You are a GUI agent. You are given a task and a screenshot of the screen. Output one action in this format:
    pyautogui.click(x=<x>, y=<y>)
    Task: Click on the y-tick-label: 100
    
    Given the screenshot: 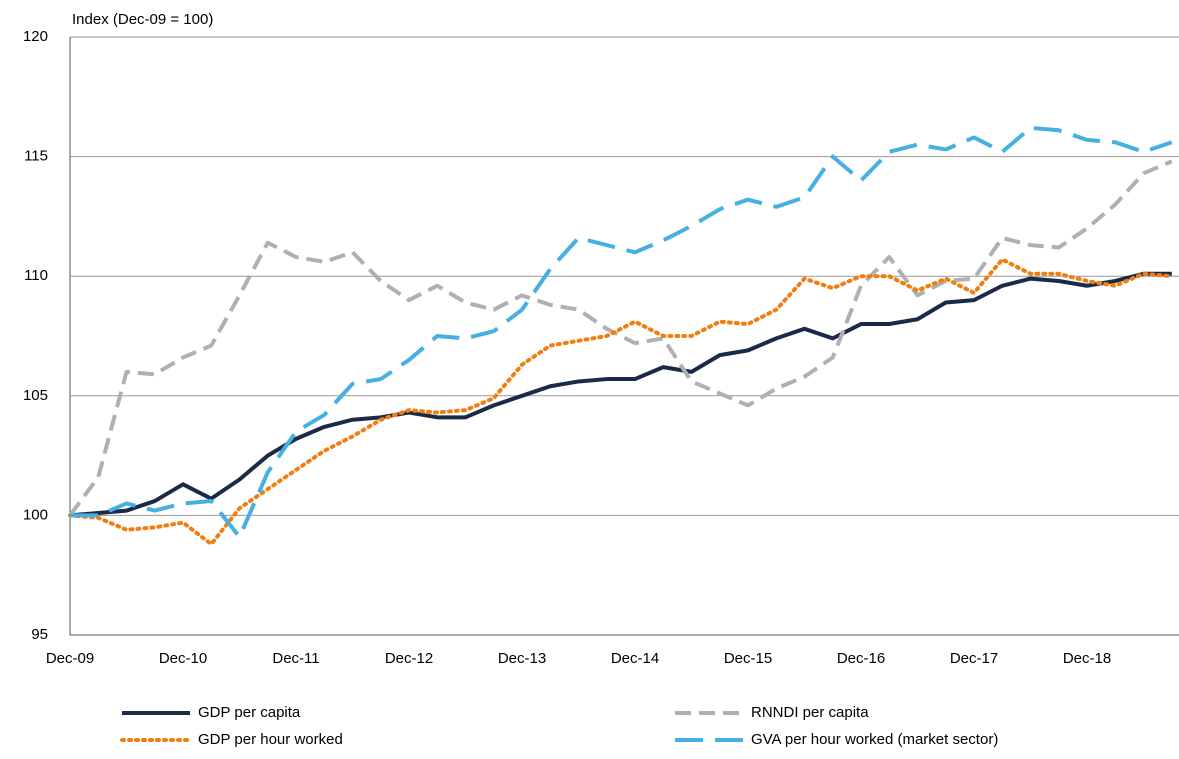 What is the action you would take?
    pyautogui.click(x=35, y=514)
    